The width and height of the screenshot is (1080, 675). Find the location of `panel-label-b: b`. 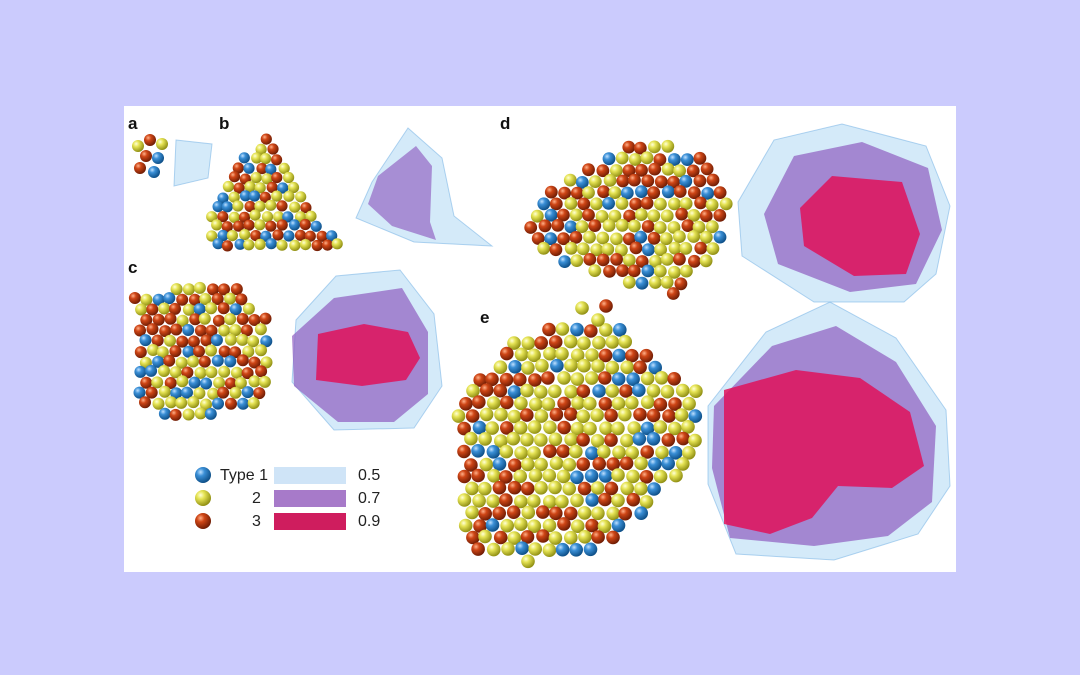

panel-label-b: b is located at coordinates (224, 123).